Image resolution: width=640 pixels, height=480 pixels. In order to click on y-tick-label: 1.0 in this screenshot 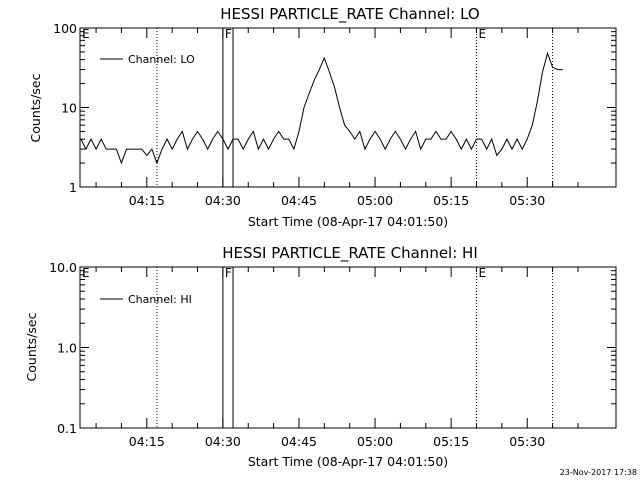, I will do `click(67, 348)`.